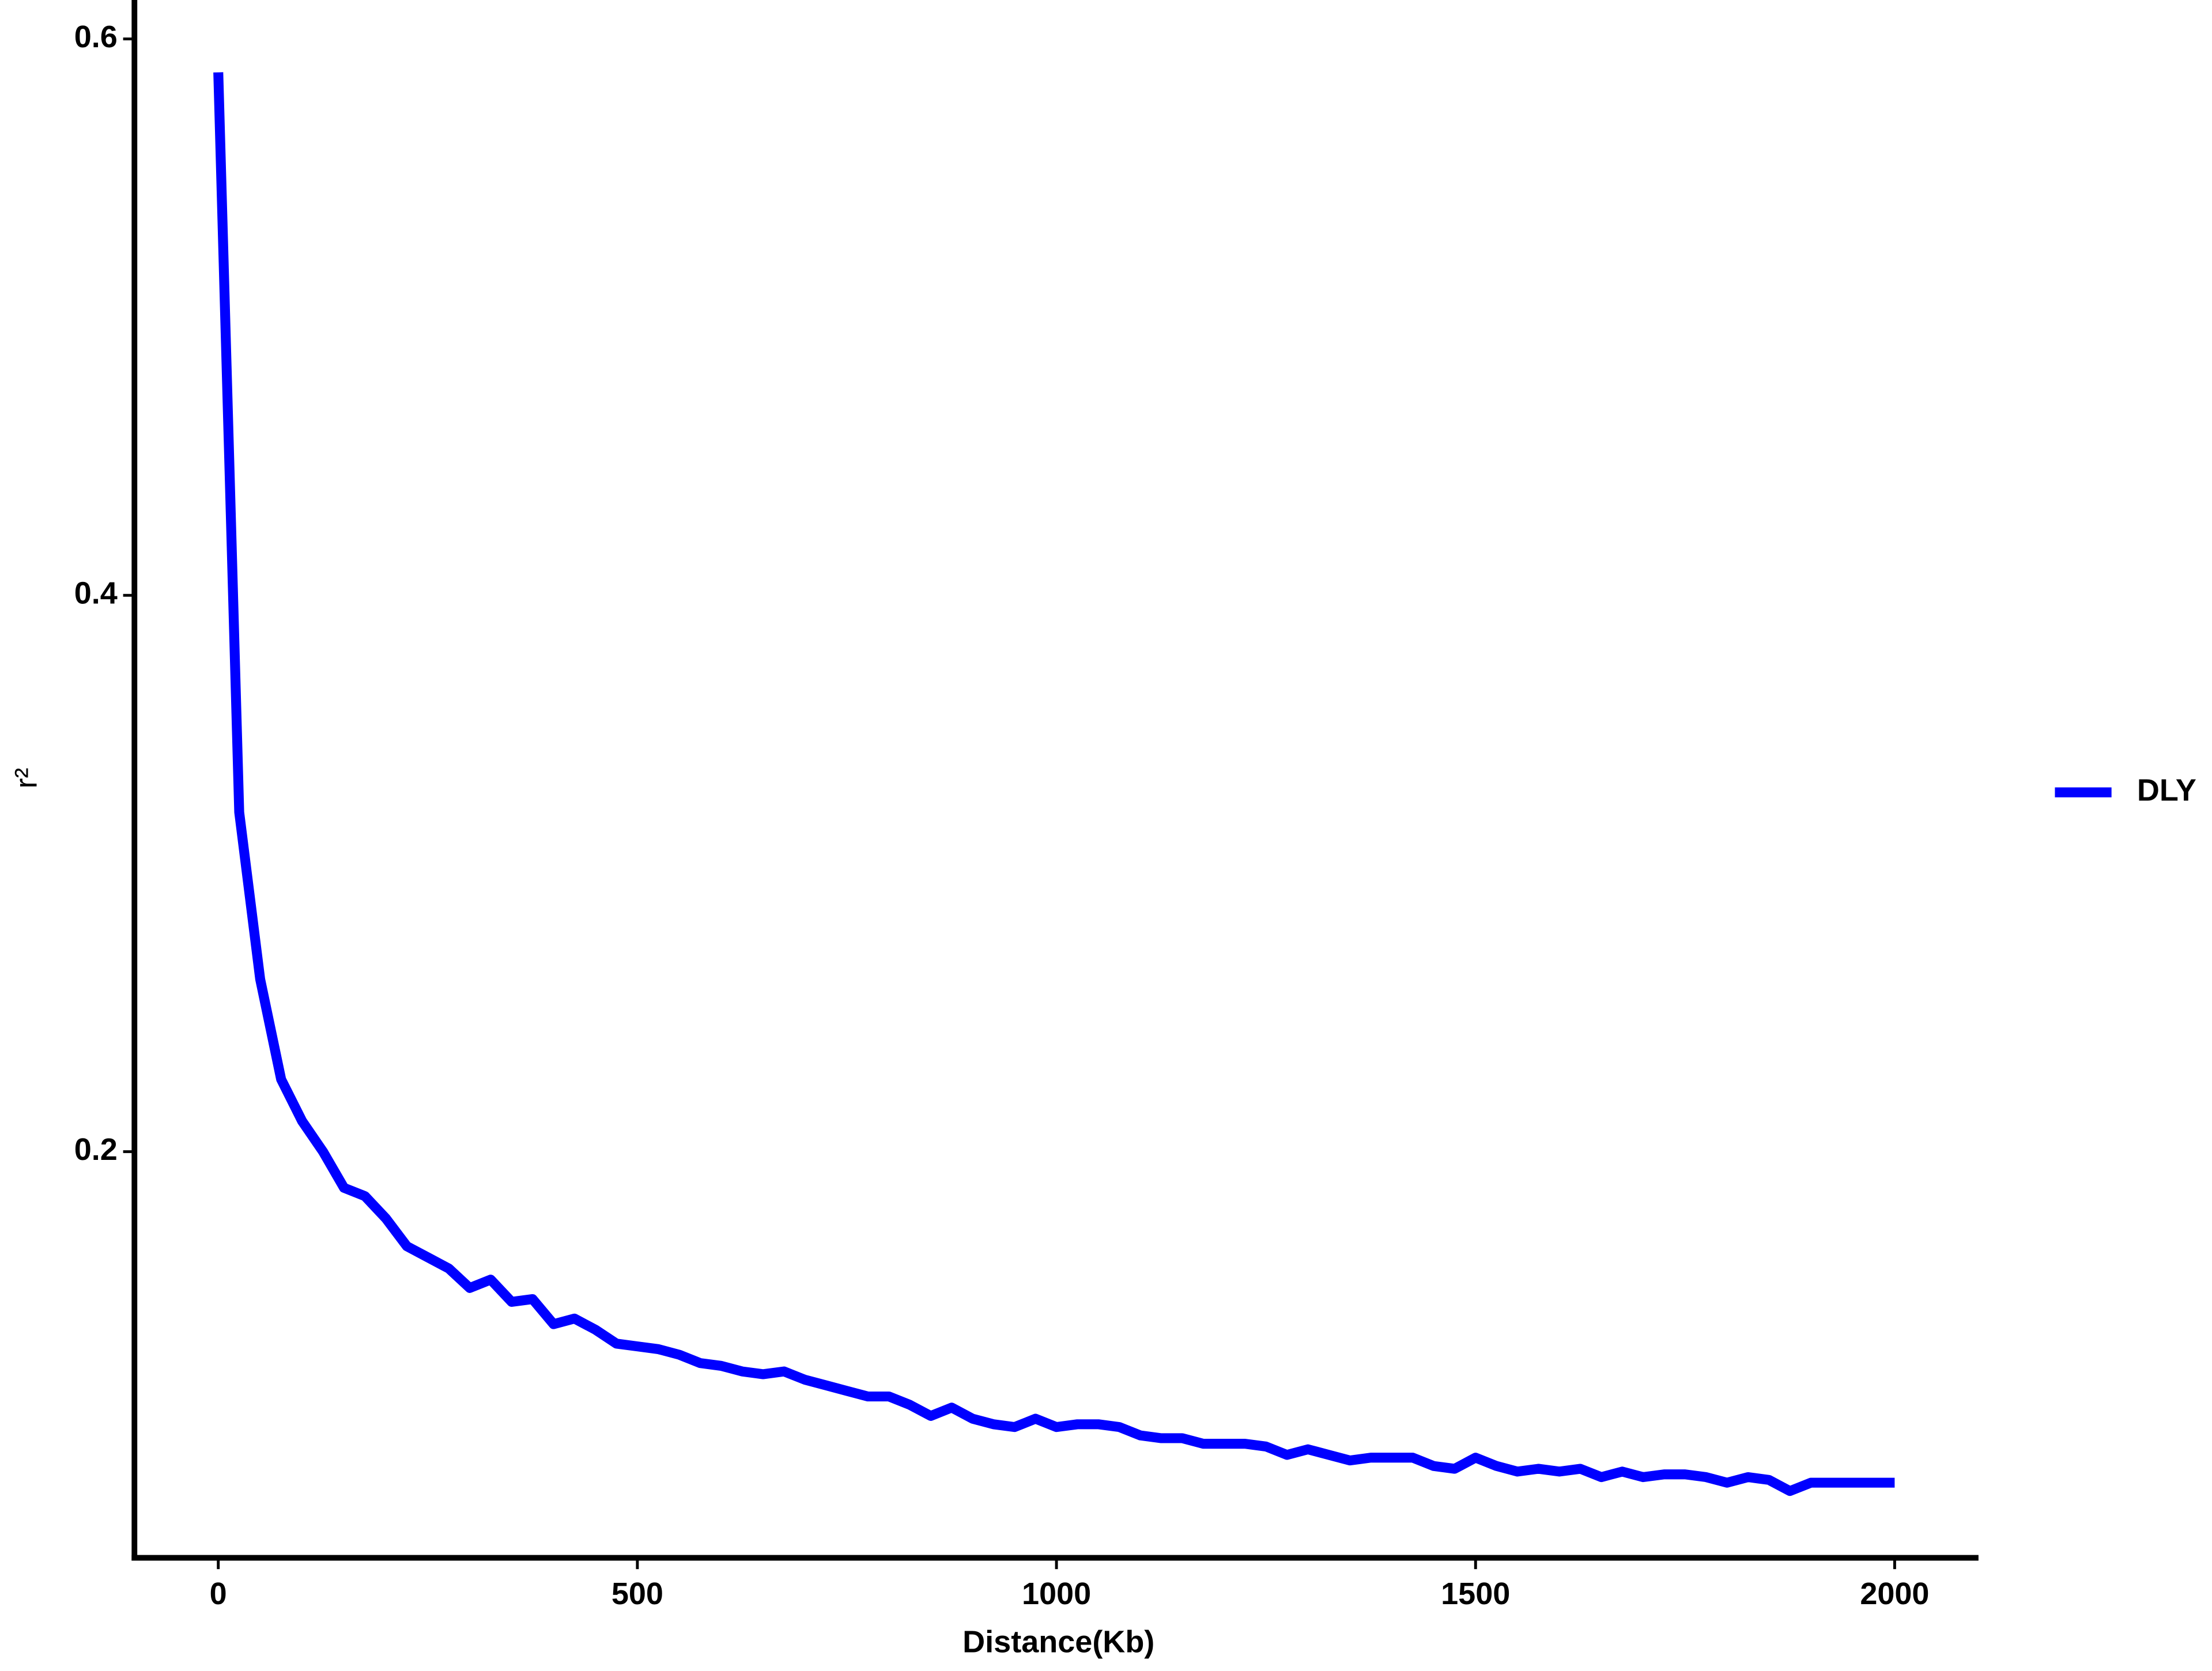  I want to click on y-axis-title: r², so click(26, 779).